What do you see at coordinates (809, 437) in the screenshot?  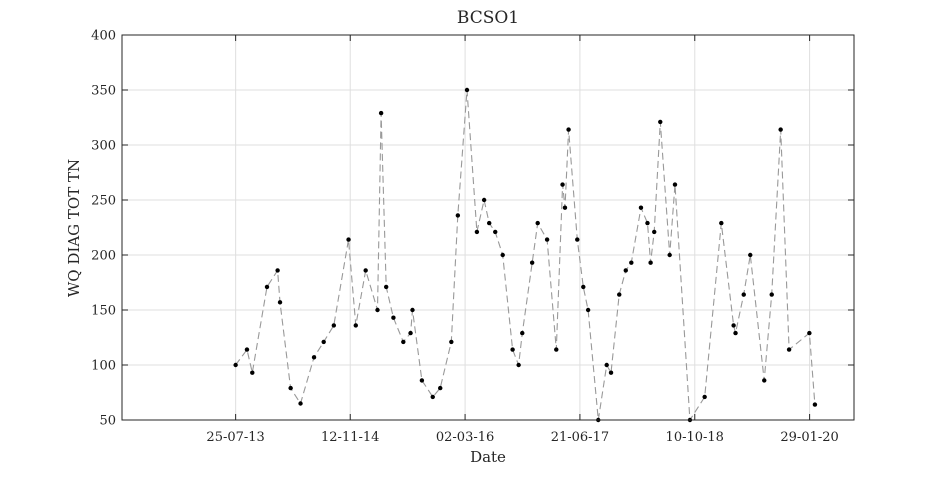 I see `x-tick-label: 29-01-20` at bounding box center [809, 437].